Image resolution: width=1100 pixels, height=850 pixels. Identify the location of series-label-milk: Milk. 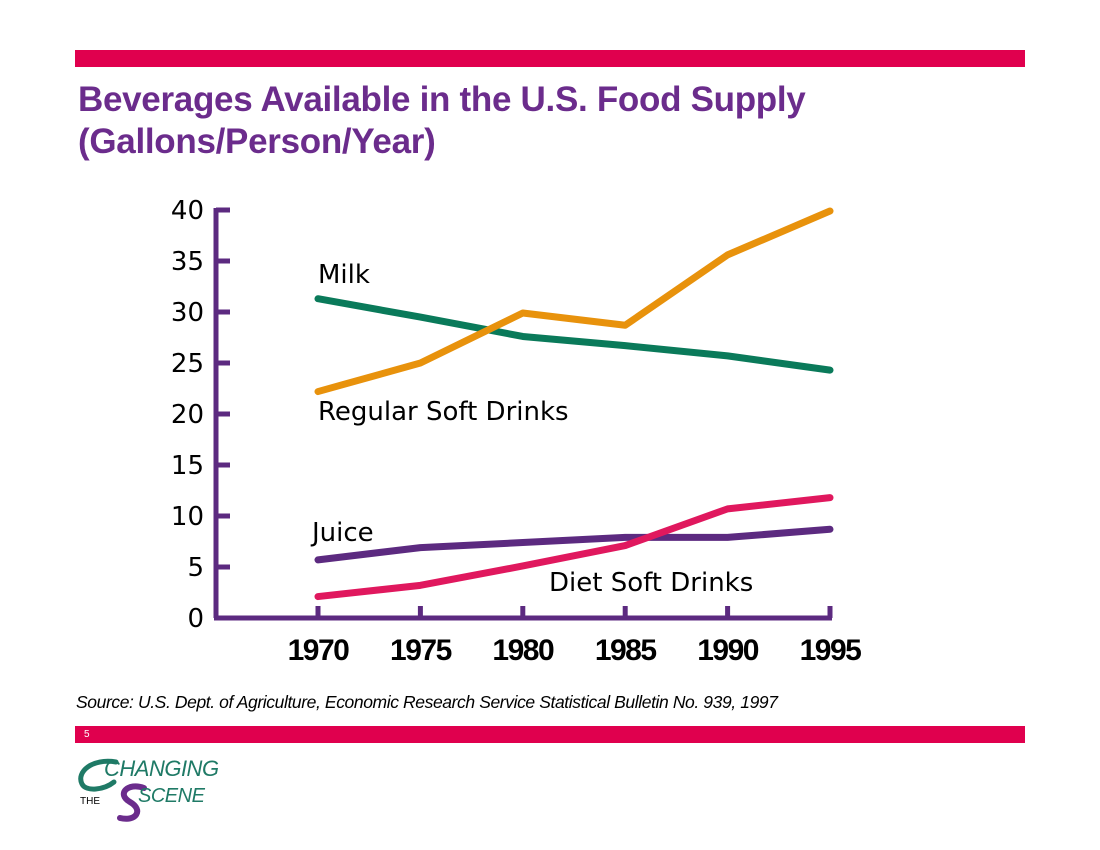
(344, 275).